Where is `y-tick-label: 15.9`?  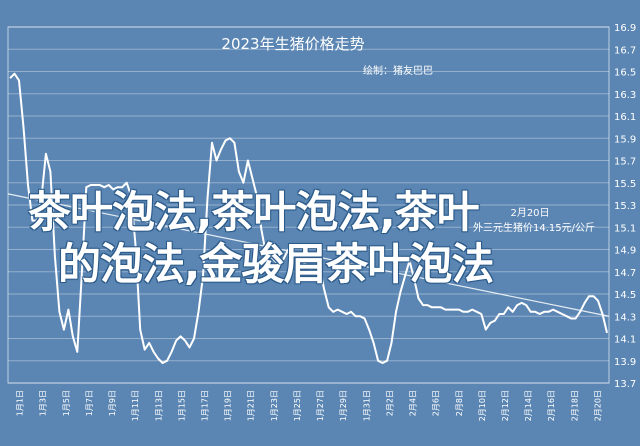 y-tick-label: 15.9 is located at coordinates (625, 139).